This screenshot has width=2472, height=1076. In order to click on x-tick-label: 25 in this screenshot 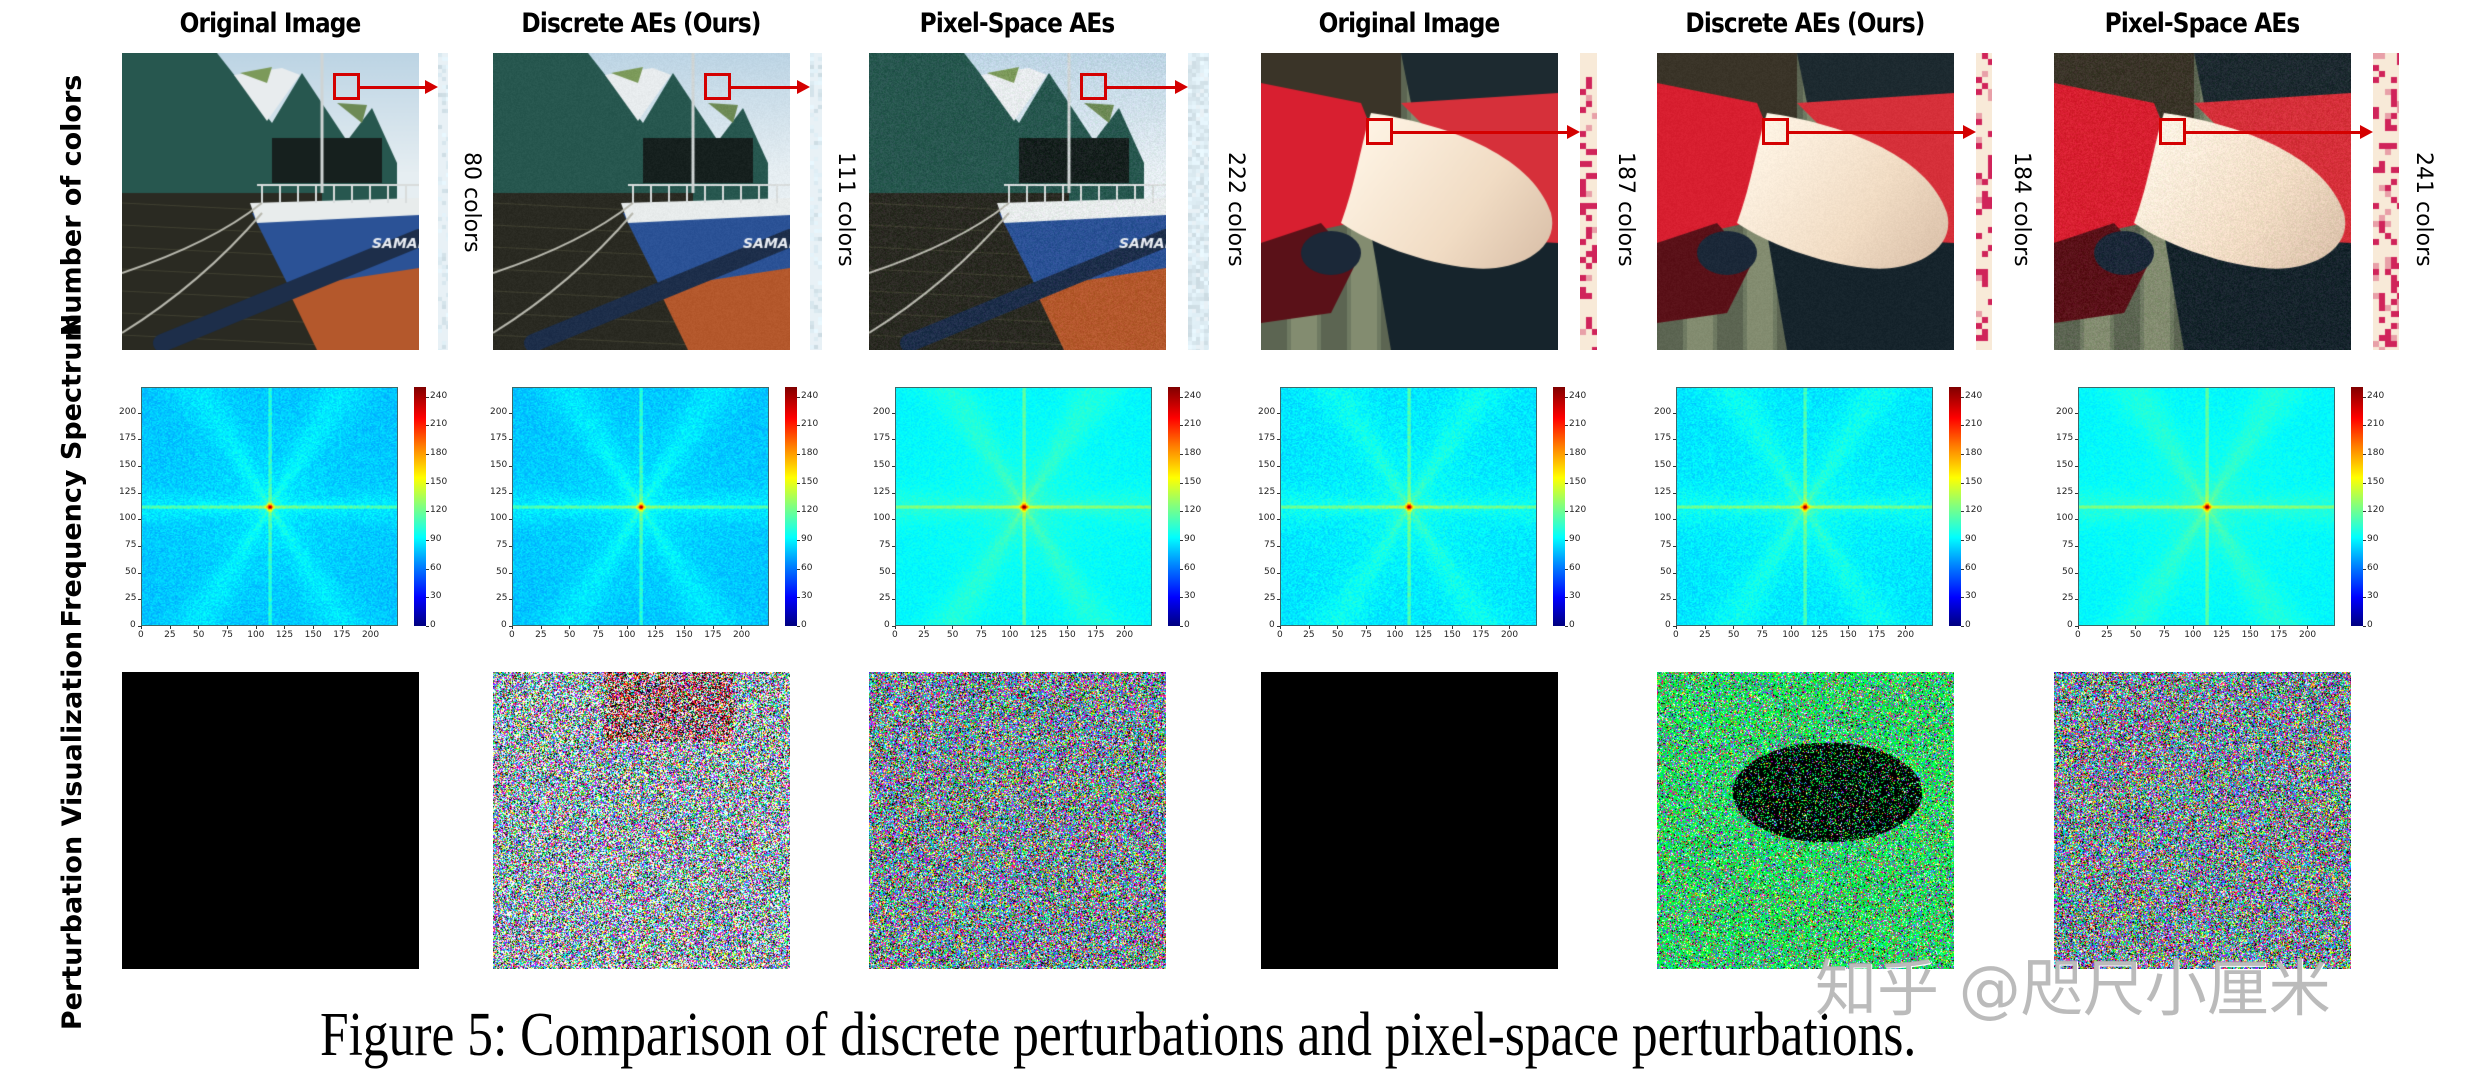, I will do `click(924, 635)`.